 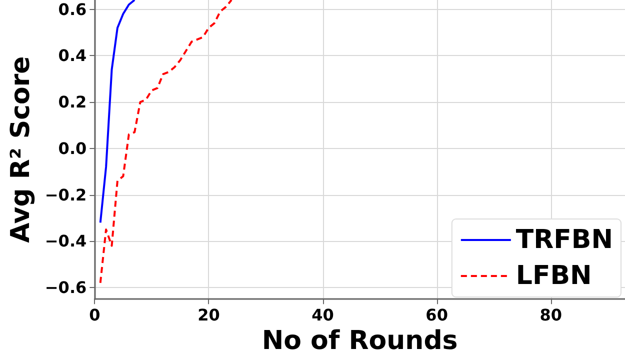 What do you see at coordinates (21, 149) in the screenshot?
I see `y-axis-title: Avg R² Score` at bounding box center [21, 149].